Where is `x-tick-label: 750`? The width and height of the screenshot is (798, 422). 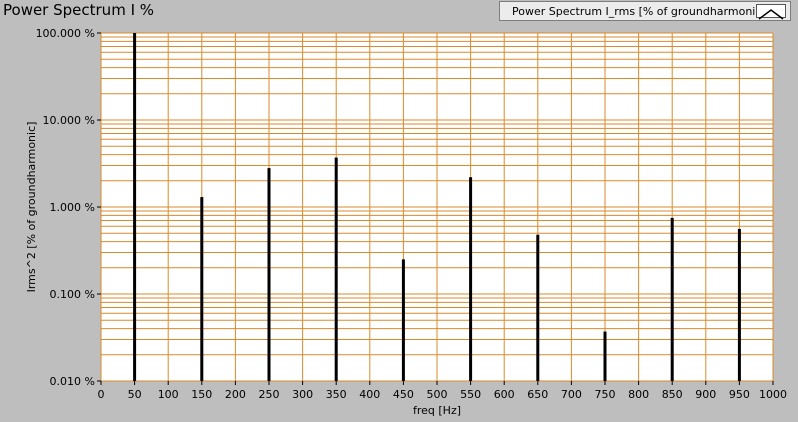 x-tick-label: 750 is located at coordinates (605, 394).